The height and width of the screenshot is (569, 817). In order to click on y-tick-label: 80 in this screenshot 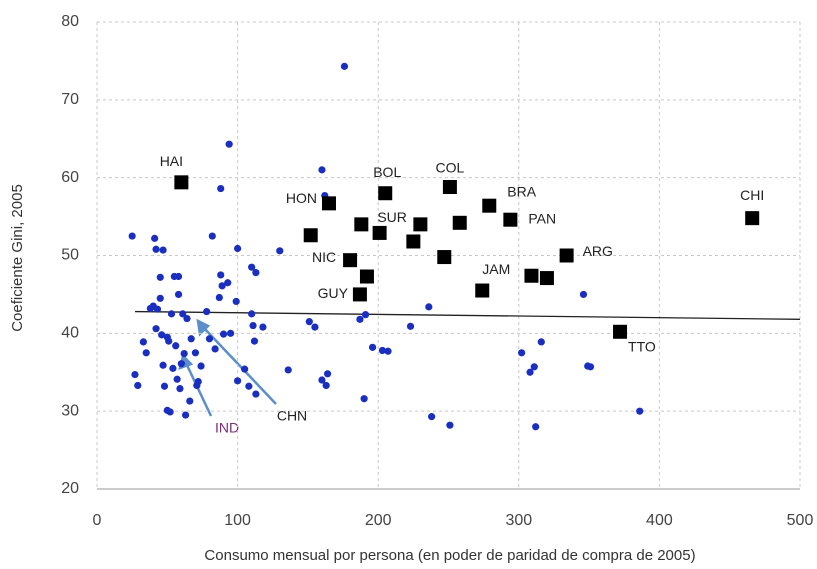, I will do `click(70, 21)`.